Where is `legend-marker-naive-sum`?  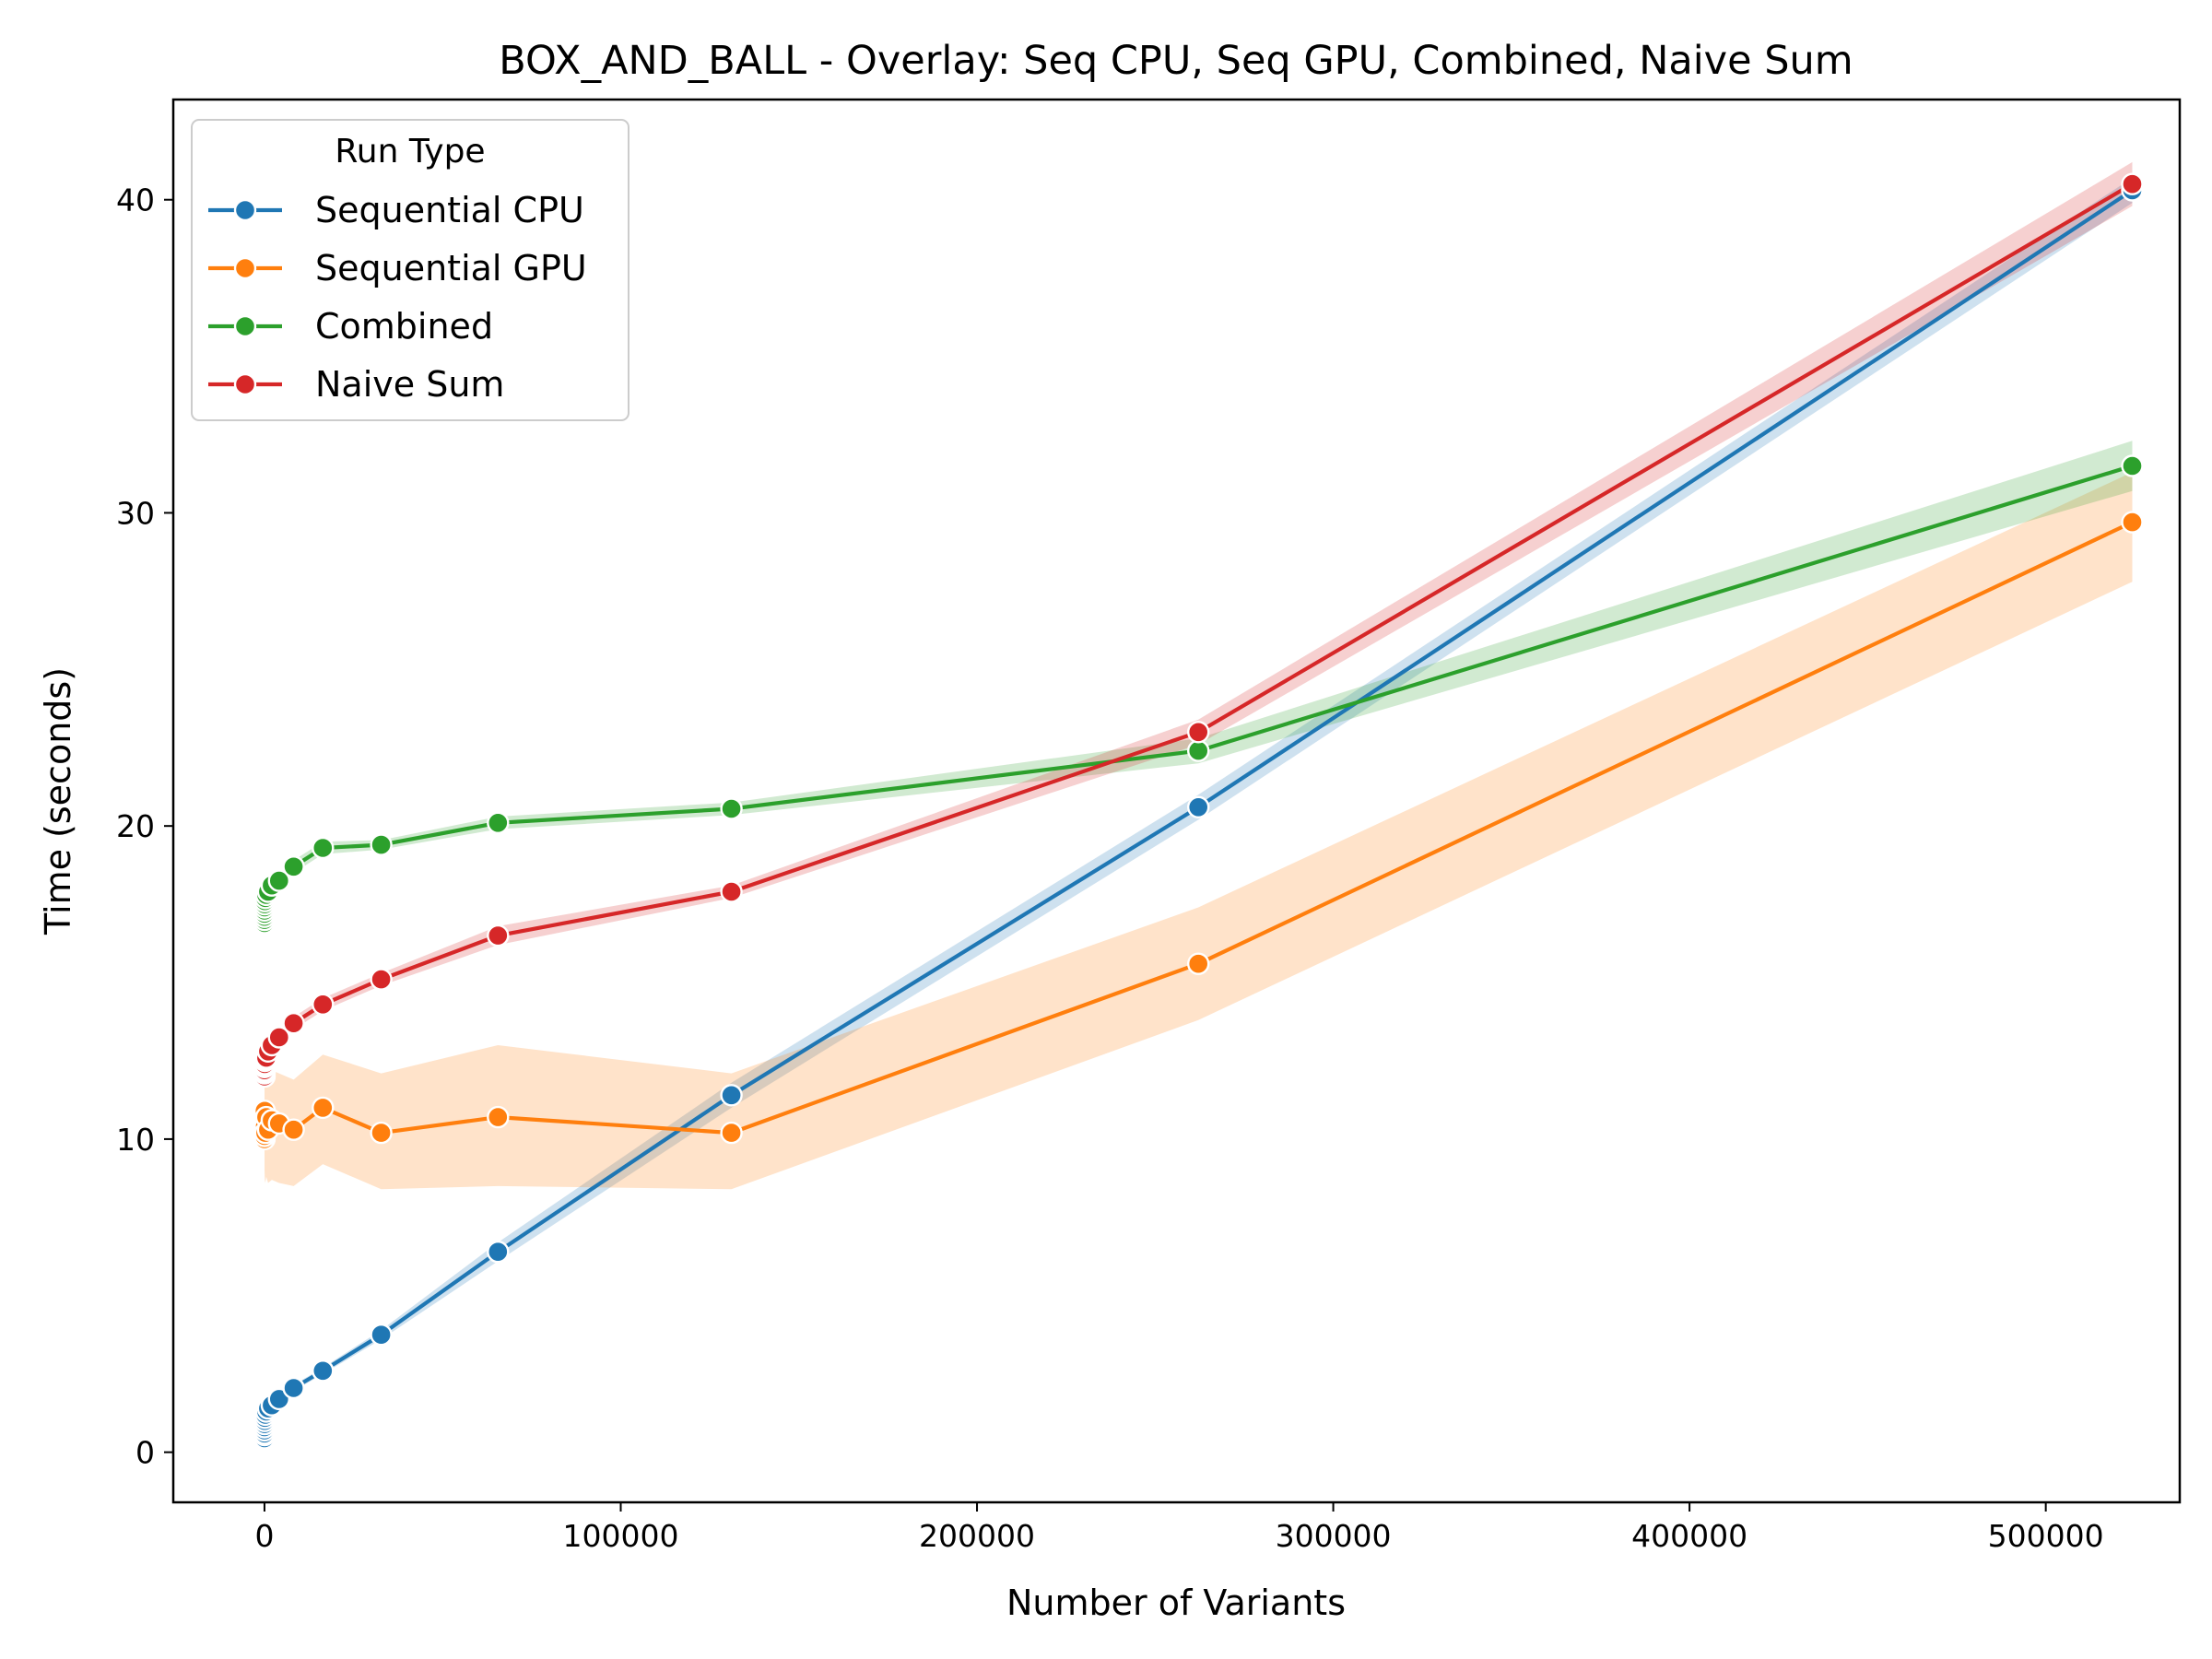 legend-marker-naive-sum is located at coordinates (245, 384).